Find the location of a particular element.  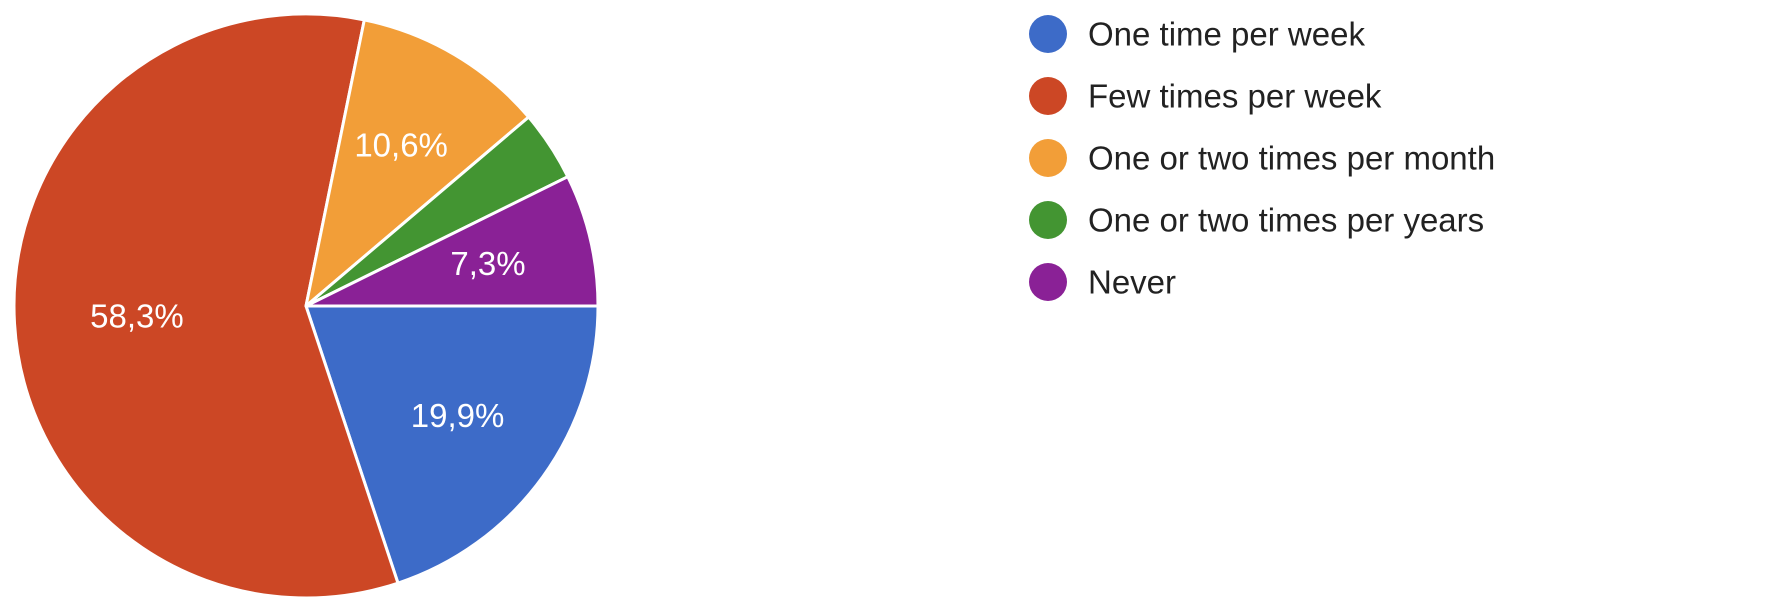

legend-label-0: One time per week is located at coordinates (1226, 34).